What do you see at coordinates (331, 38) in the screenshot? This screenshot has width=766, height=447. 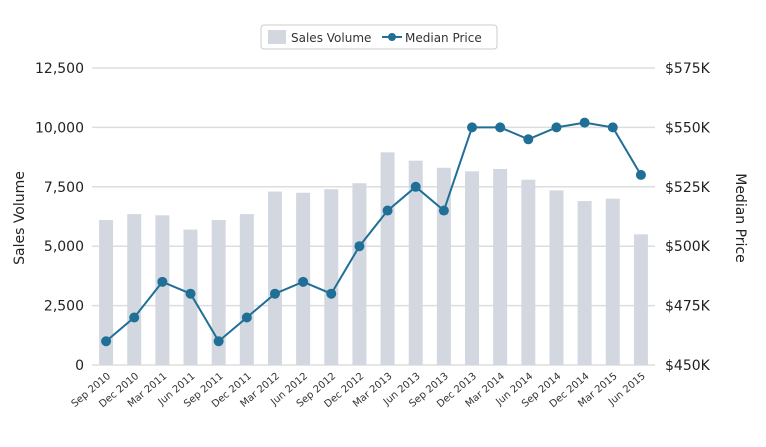 I see `legend-sales-volume: Sales Volume` at bounding box center [331, 38].